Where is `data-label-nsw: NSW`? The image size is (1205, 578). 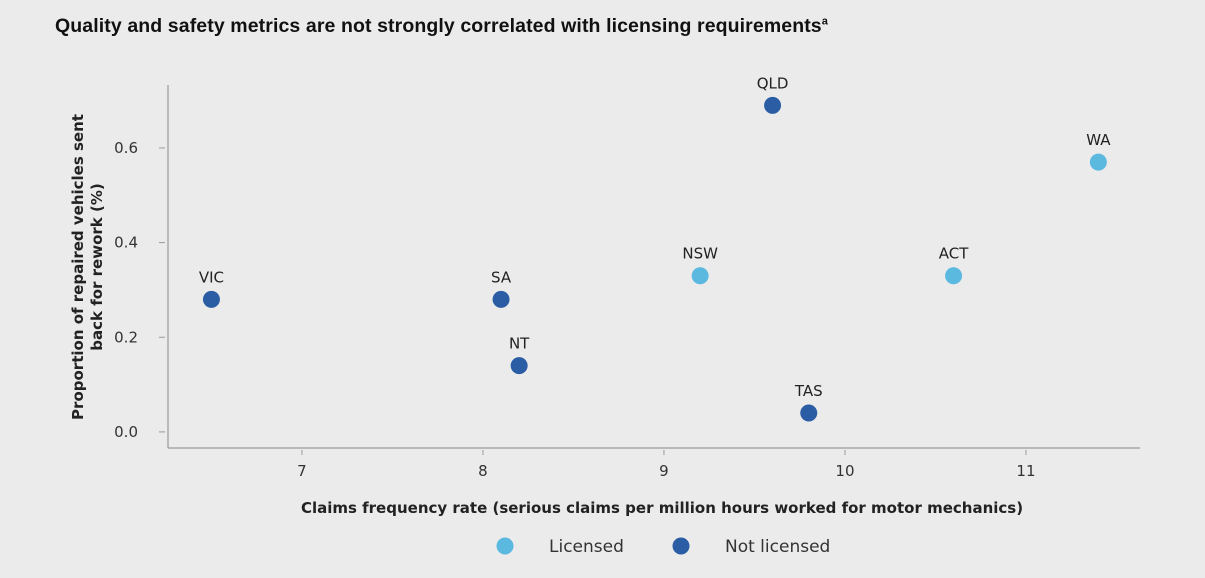 data-label-nsw: NSW is located at coordinates (700, 254).